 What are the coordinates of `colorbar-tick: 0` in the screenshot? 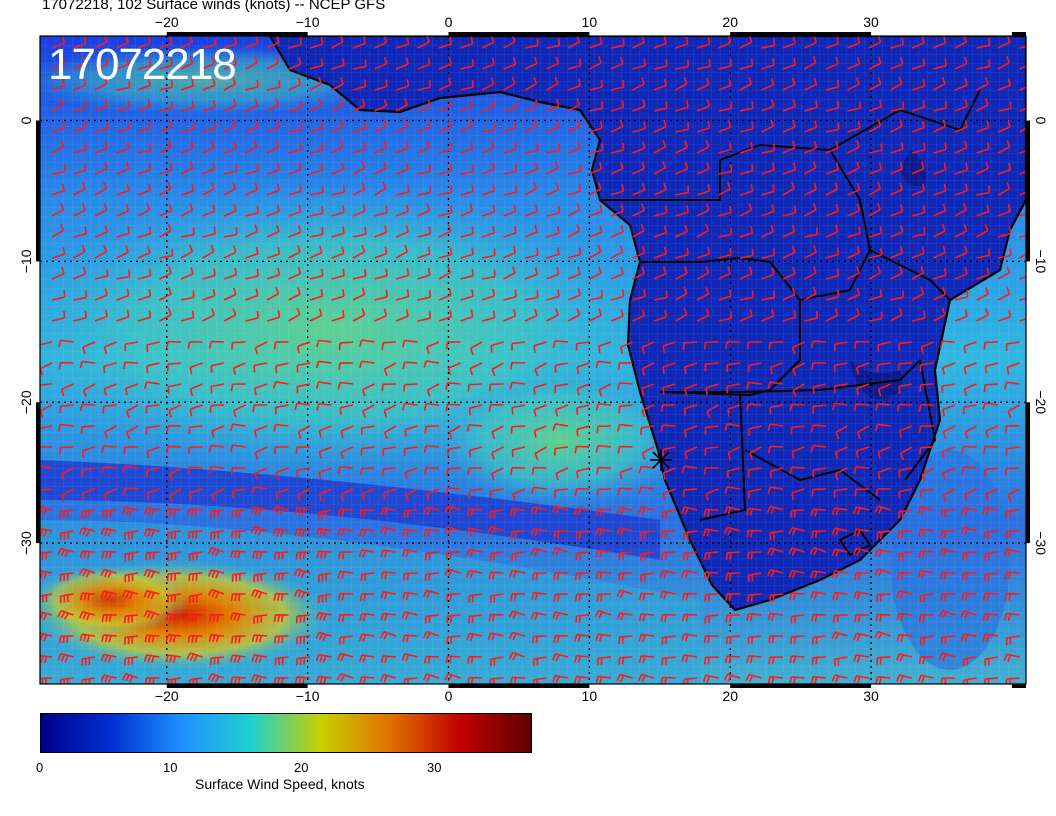 It's located at (40, 767).